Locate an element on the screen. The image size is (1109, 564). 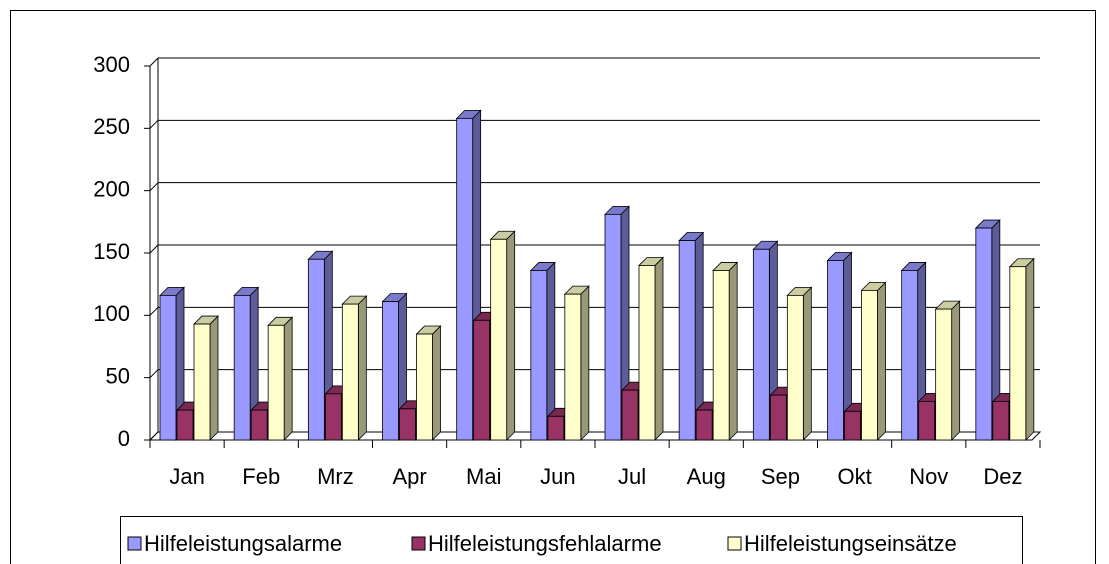
x-tick-label: Jan is located at coordinates (186, 476).